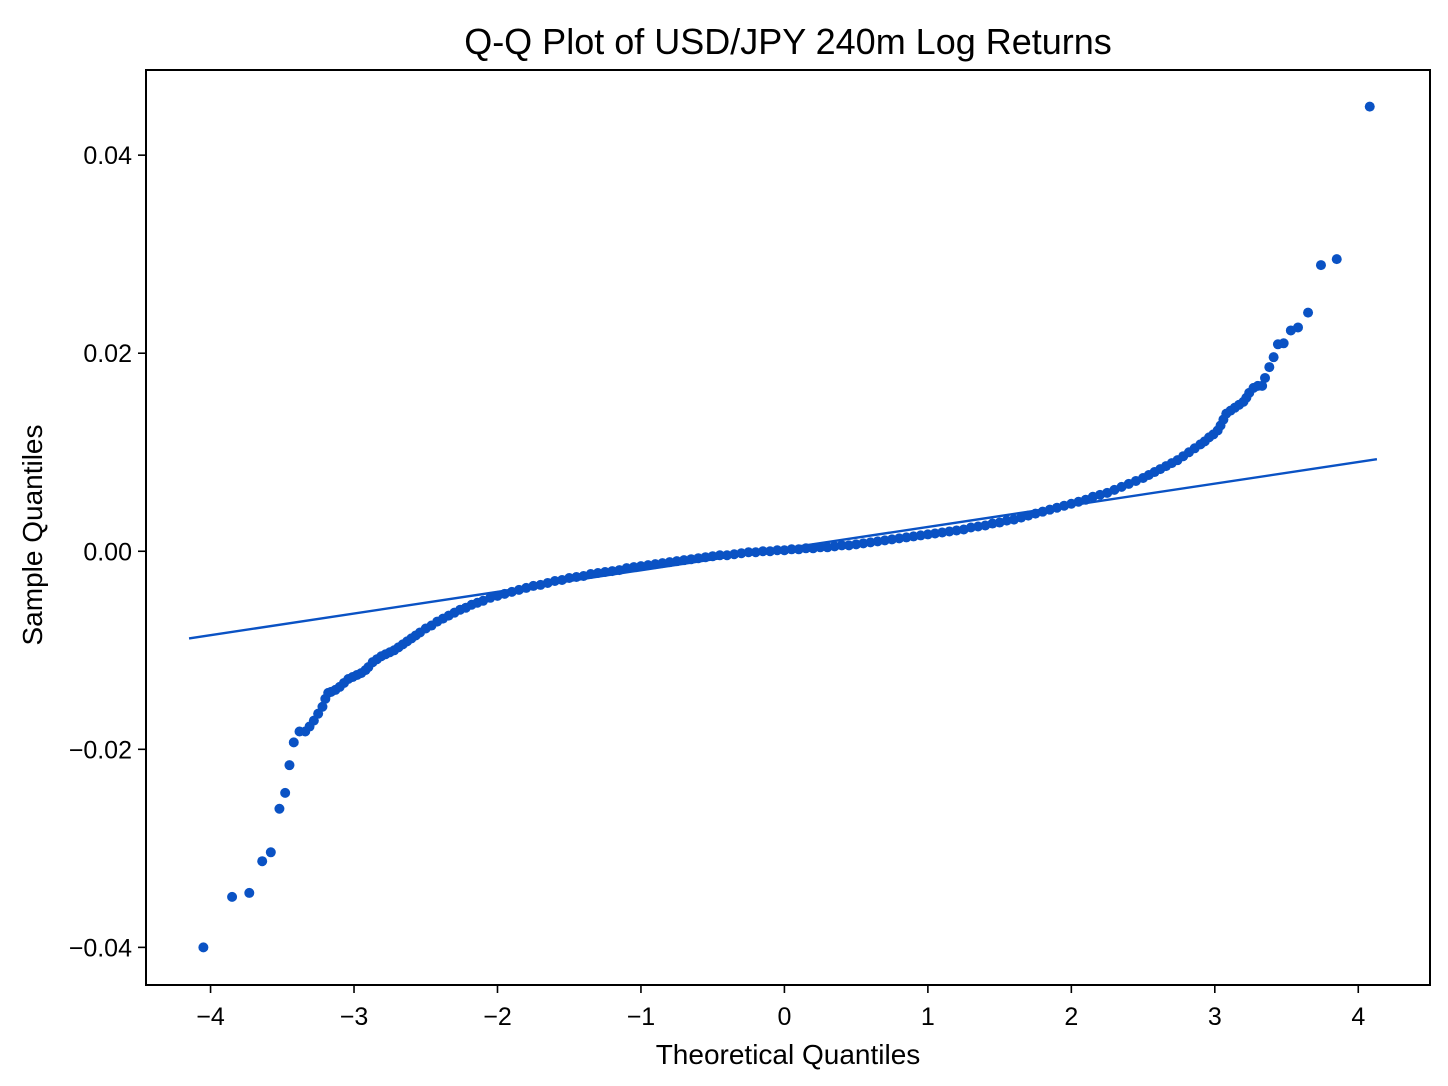 The height and width of the screenshot is (1086, 1448). What do you see at coordinates (100, 750) in the screenshot?
I see `y-tick-label: −0.02` at bounding box center [100, 750].